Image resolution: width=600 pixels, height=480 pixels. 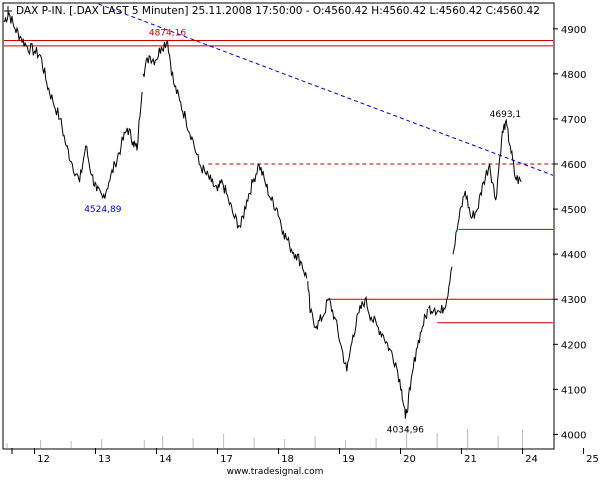 I want to click on x-tick-label-9: 25, so click(x=592, y=459).